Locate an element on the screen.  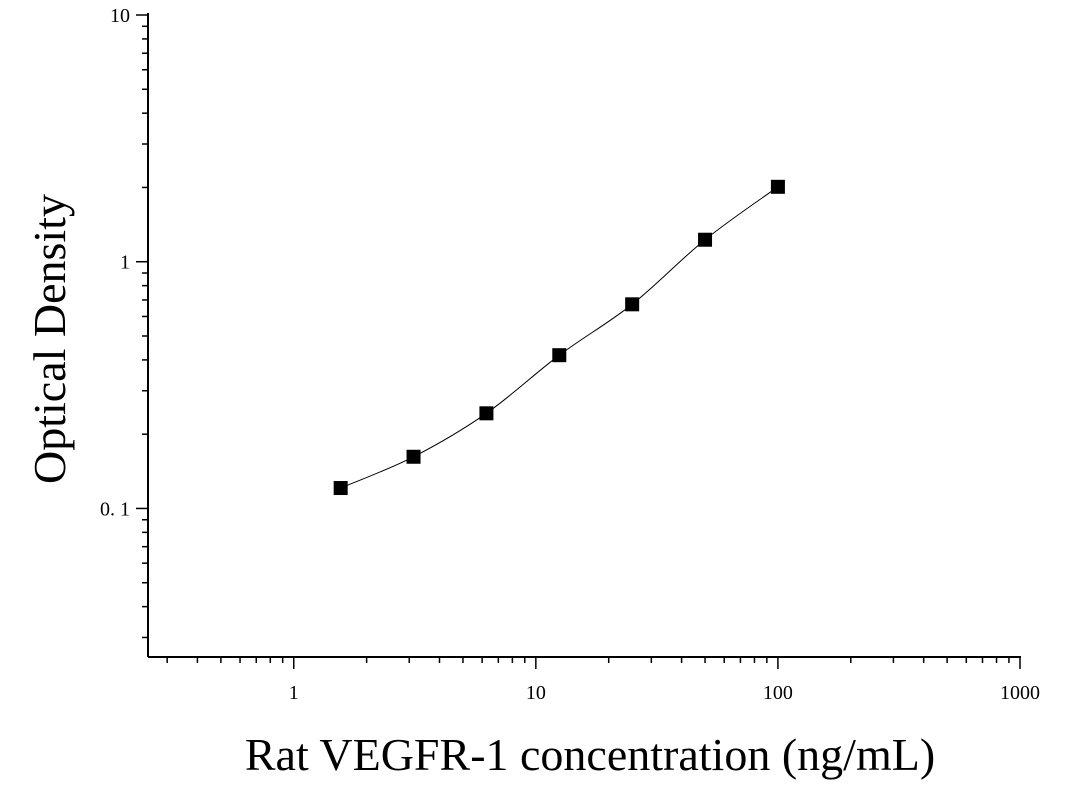
y-tick-label: 1 is located at coordinates (125, 263).